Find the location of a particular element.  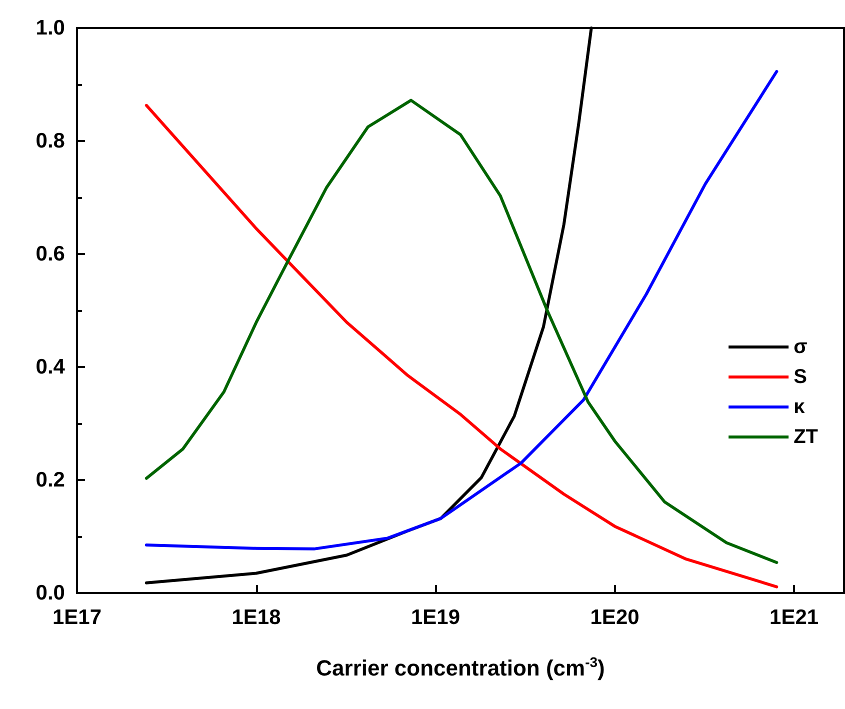

y-tick-label: 0.6 is located at coordinates (50, 254).